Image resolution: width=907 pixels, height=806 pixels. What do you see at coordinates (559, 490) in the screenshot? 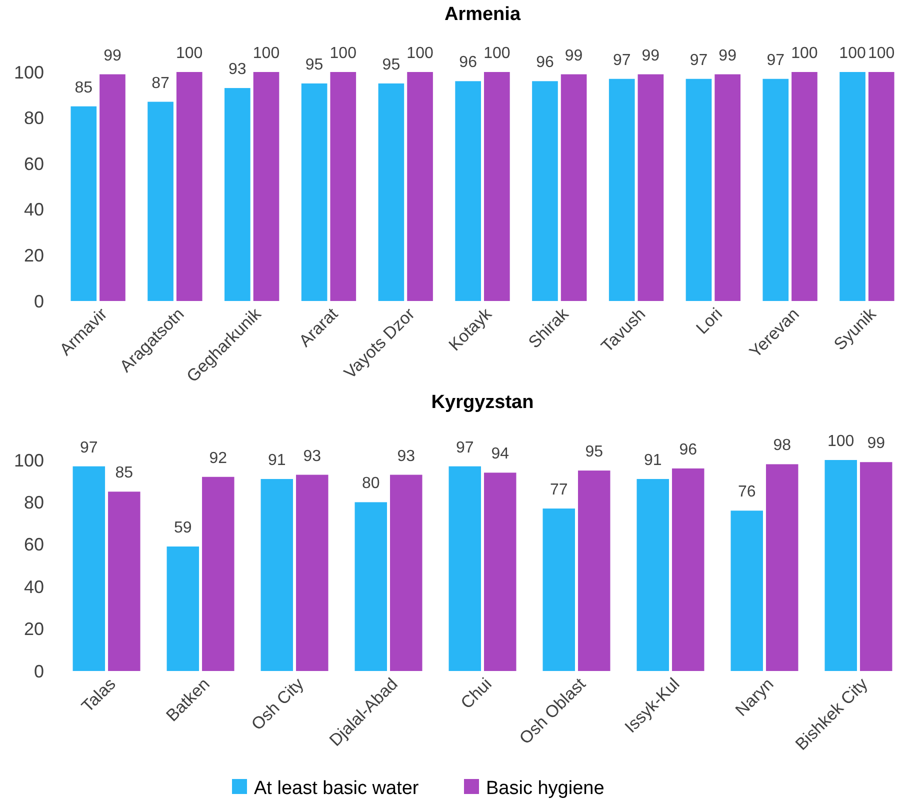
I see `data-label: 77` at bounding box center [559, 490].